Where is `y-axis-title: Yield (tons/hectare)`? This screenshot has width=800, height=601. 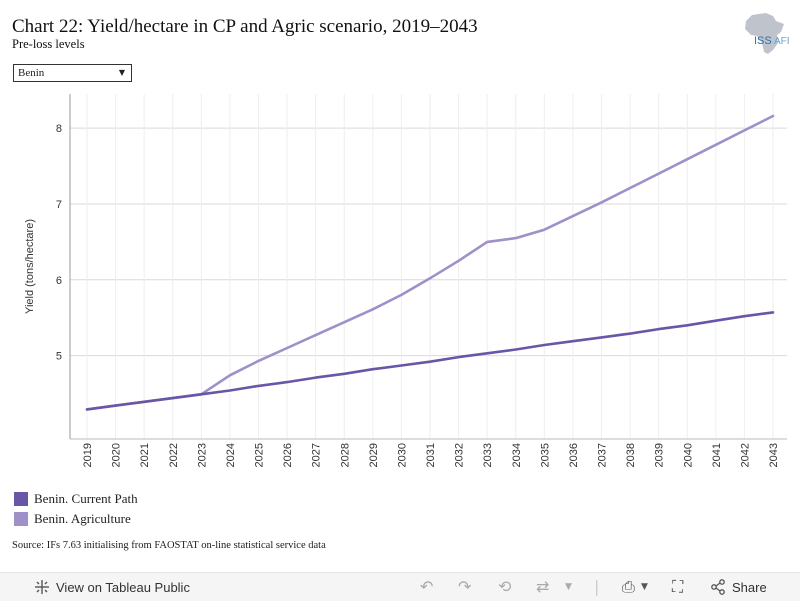
y-axis-title: Yield (tons/hectare) is located at coordinates (30, 266).